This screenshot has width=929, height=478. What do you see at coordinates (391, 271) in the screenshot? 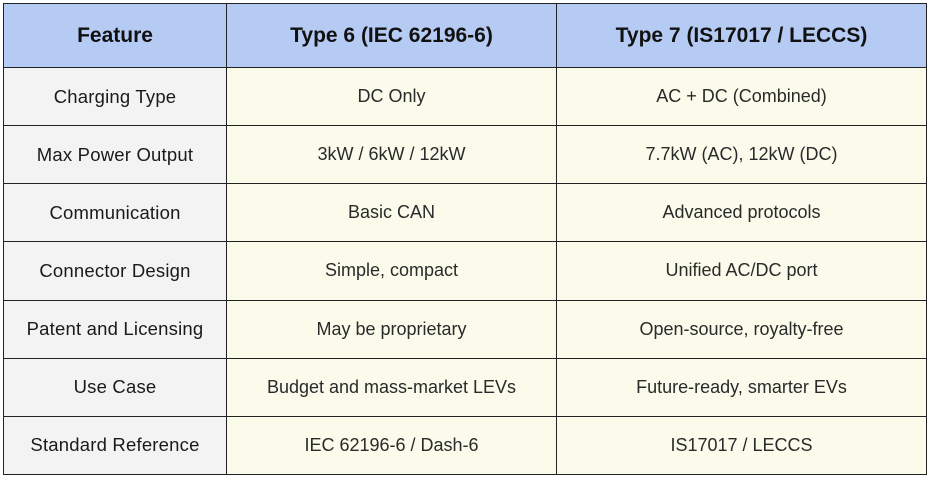
I see `type6-cell: Simple, compact` at bounding box center [391, 271].